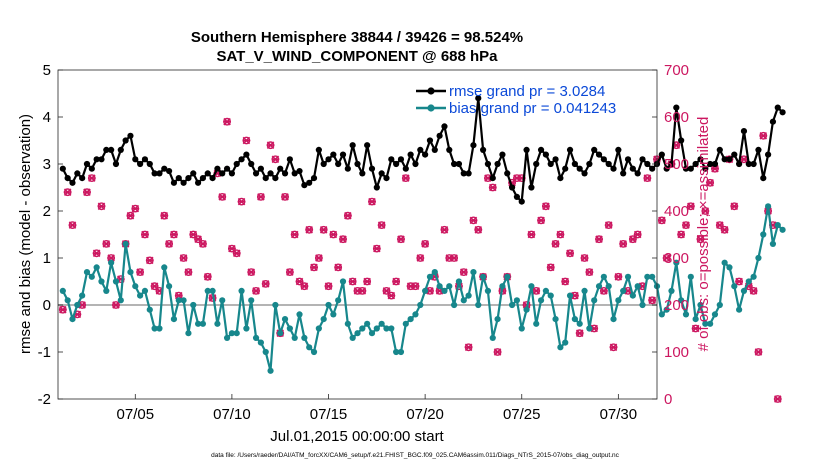 This screenshot has width=830, height=470. What do you see at coordinates (47, 117) in the screenshot?
I see `left-tick-label: 4` at bounding box center [47, 117].